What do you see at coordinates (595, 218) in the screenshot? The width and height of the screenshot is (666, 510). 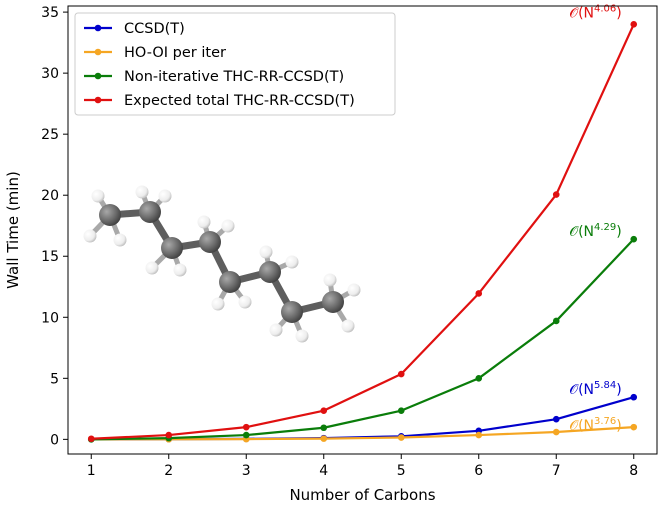 I see `scaling-annotations: 𝒪(N4.06)𝒪(N4.29)𝒪(N5.84)𝒪(N3.76)` at bounding box center [595, 218].